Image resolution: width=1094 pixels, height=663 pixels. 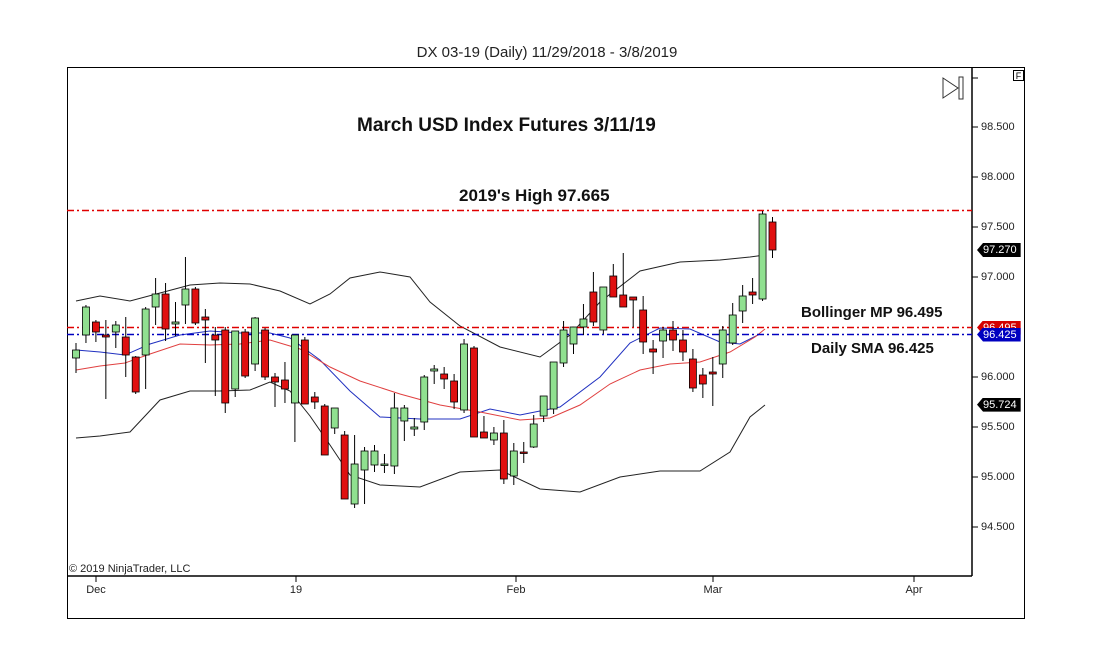 What do you see at coordinates (999, 404) in the screenshot?
I see `price-tag: 95.724` at bounding box center [999, 404].